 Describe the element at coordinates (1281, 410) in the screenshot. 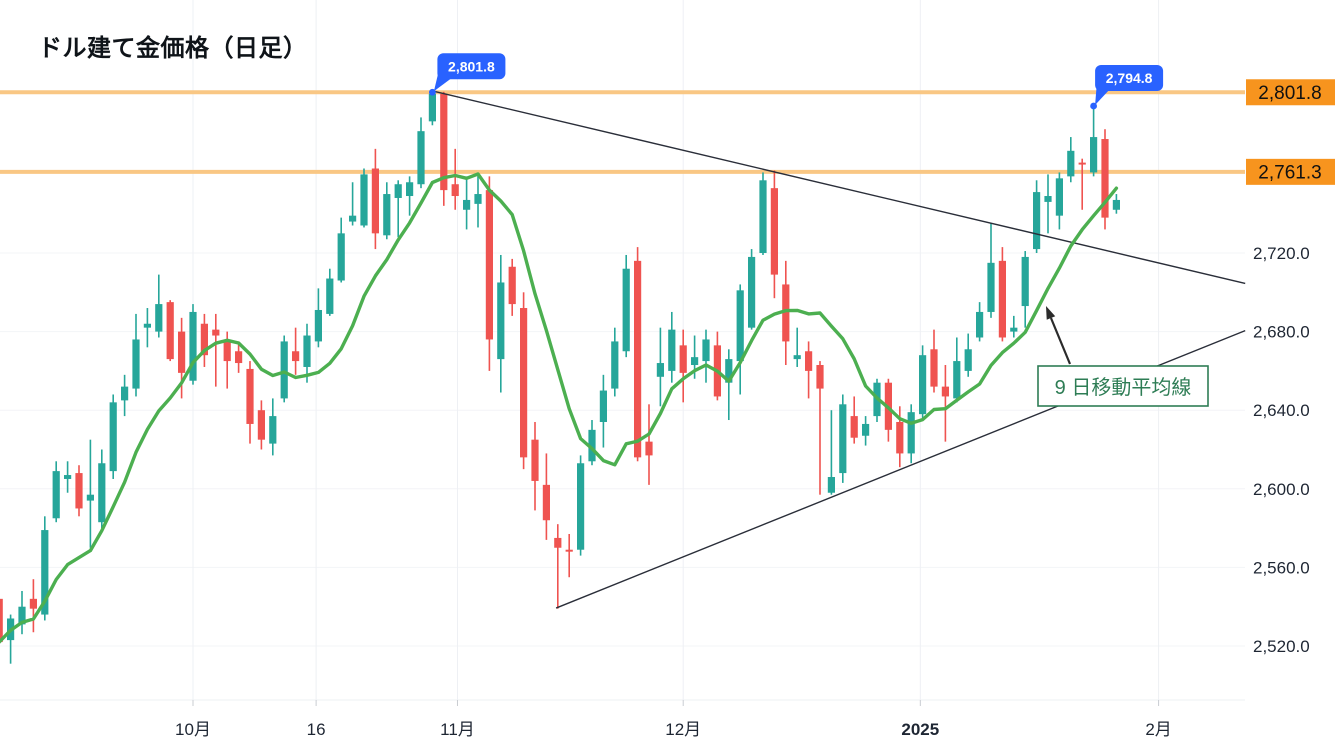

I see `y-axis-tick-label: 2,640.0` at that location.